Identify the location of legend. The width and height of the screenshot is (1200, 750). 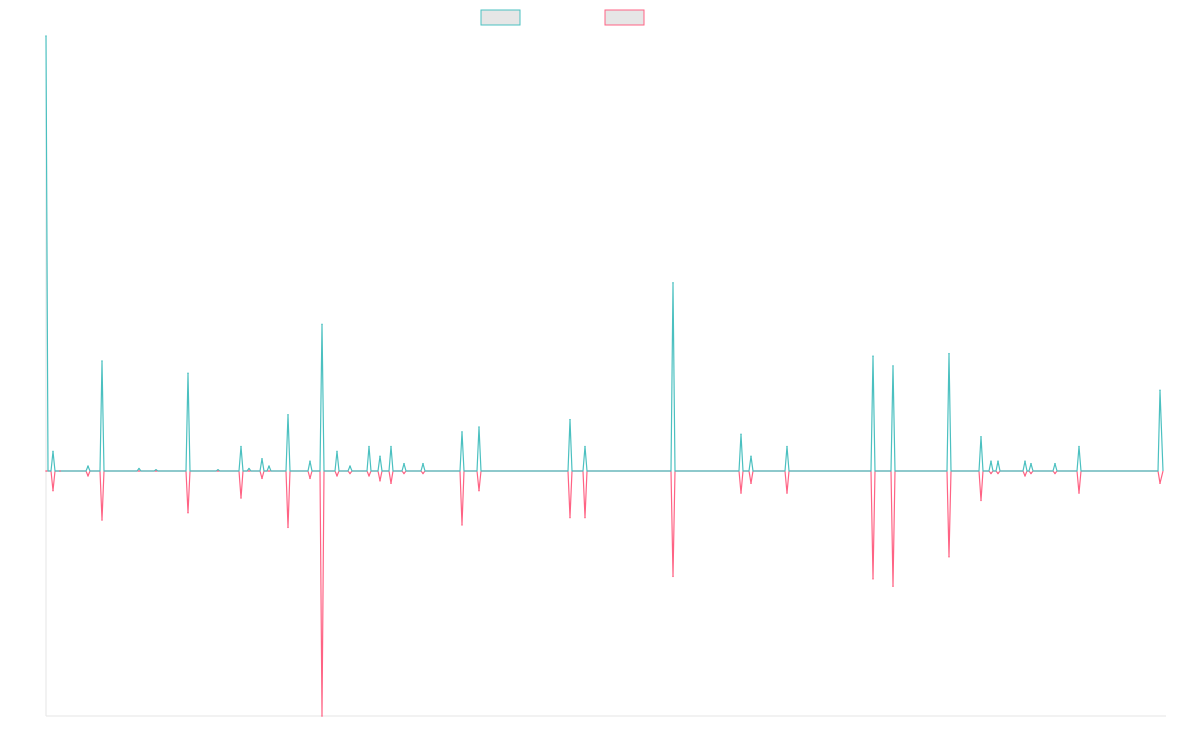
(562, 17).